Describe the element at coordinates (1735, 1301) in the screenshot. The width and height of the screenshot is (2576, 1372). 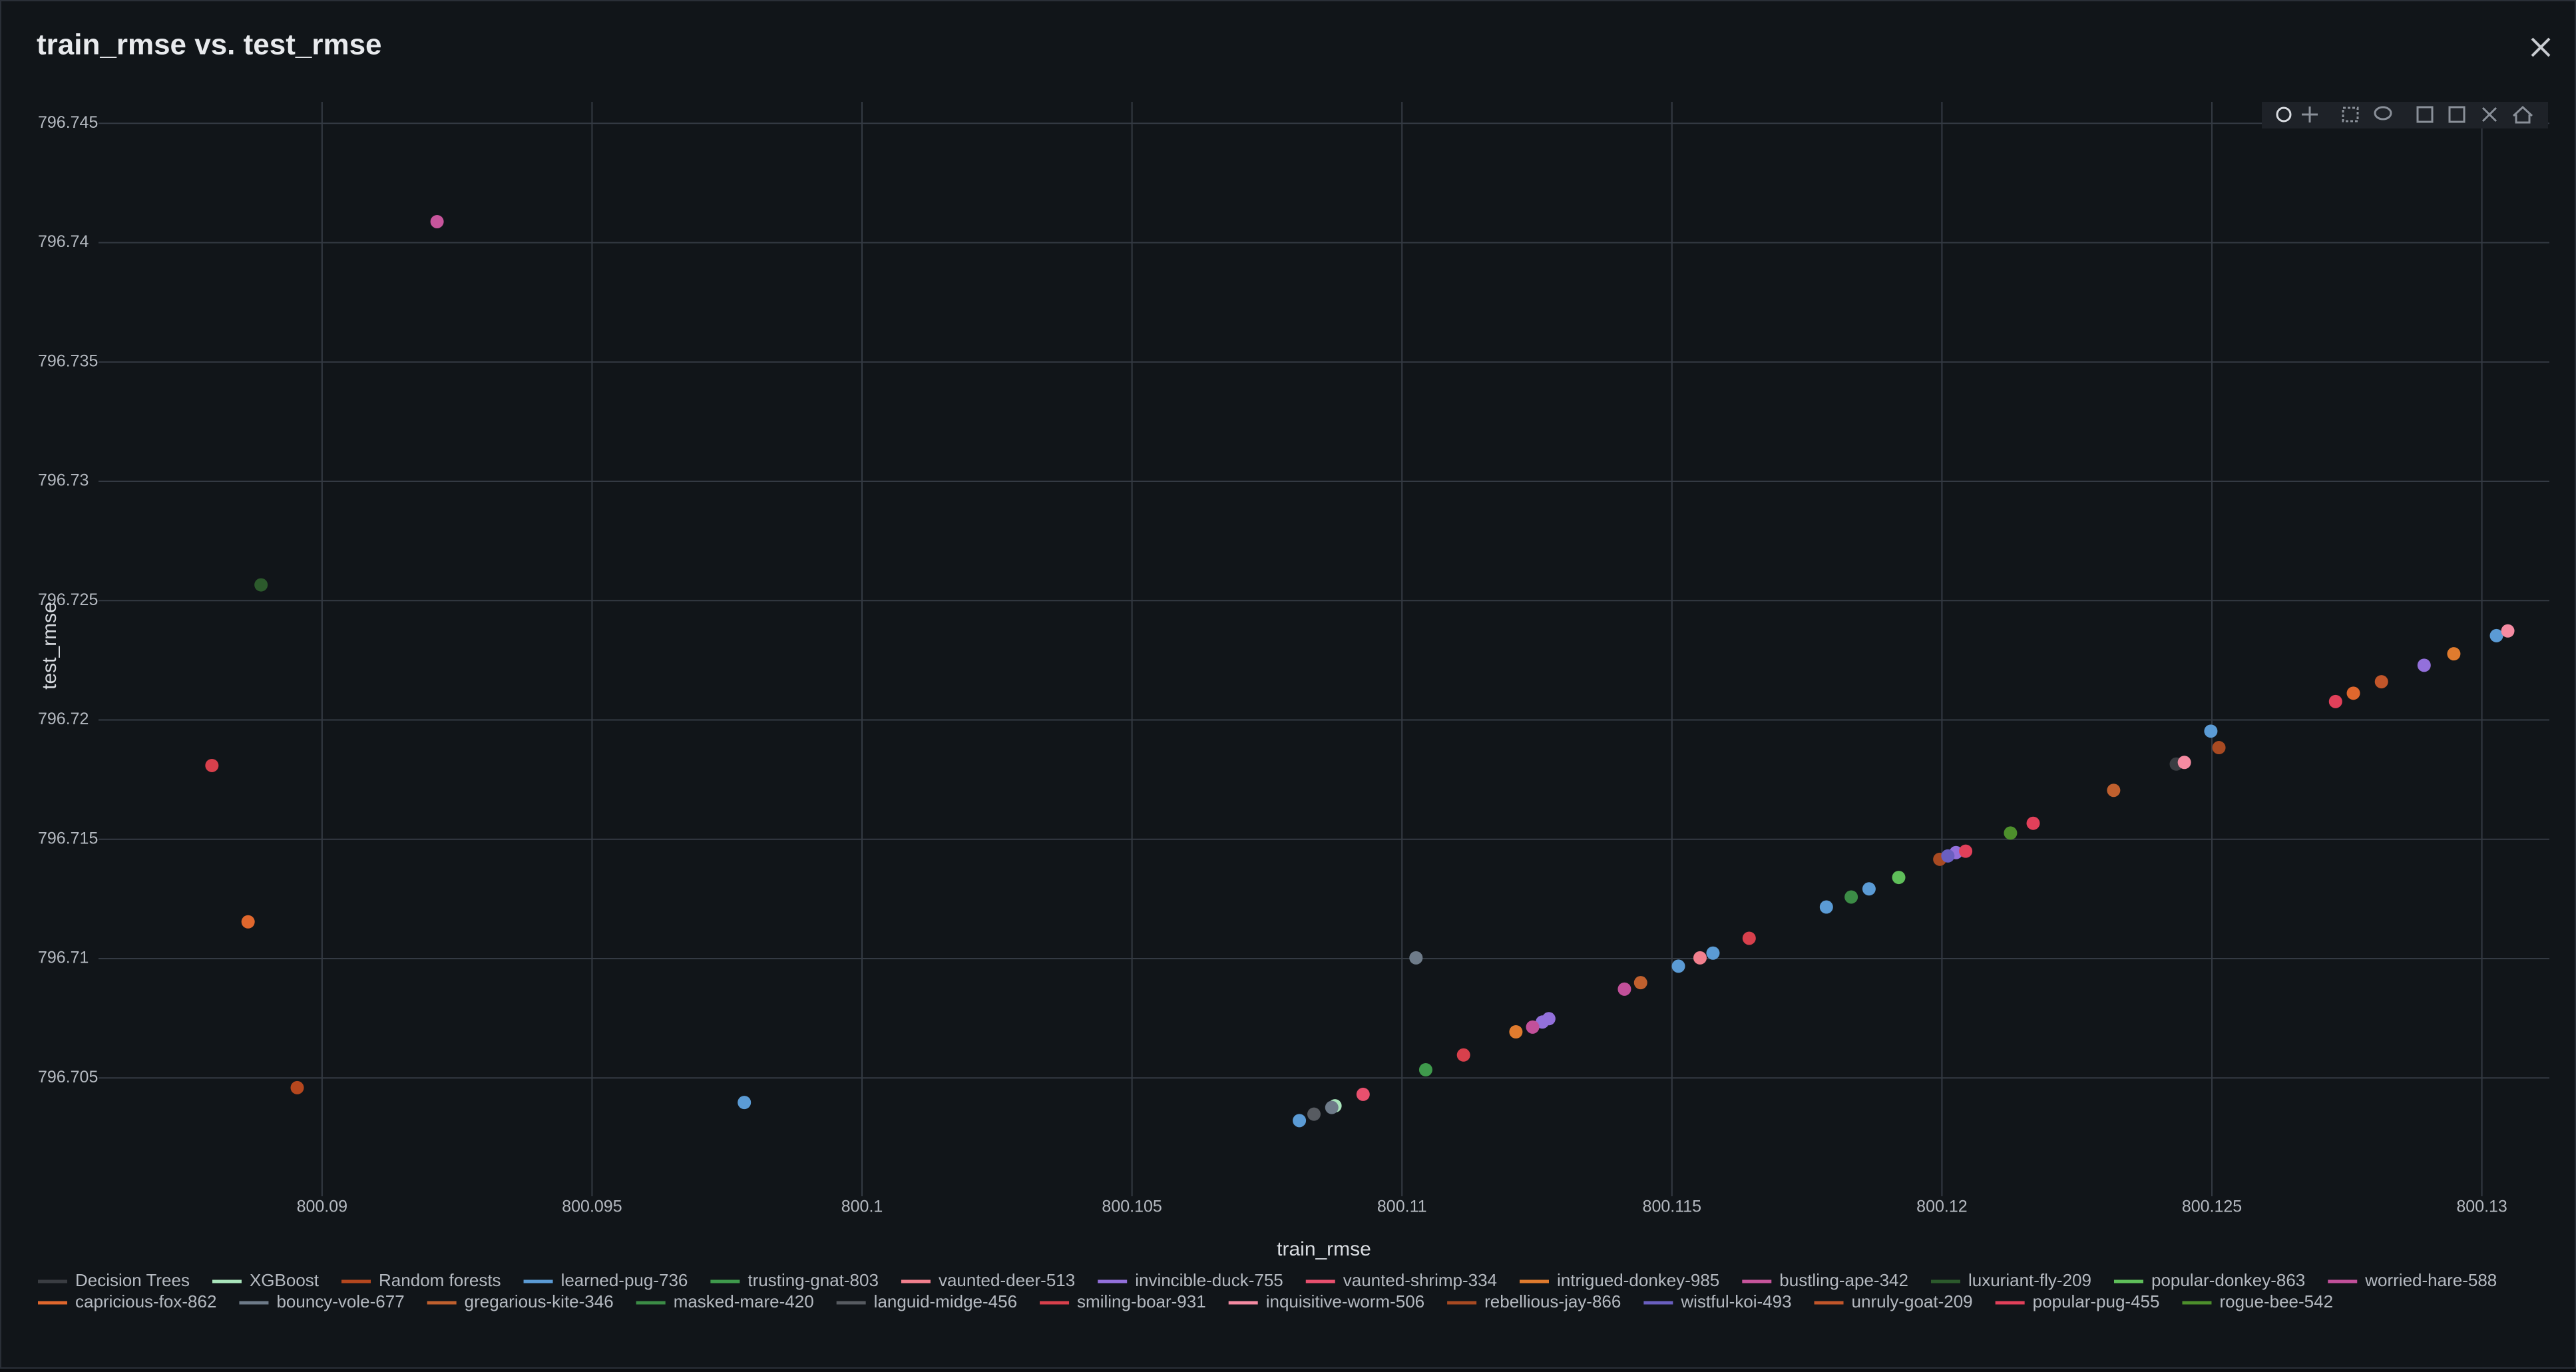
I see `legend-label: wistful-koi-493` at that location.